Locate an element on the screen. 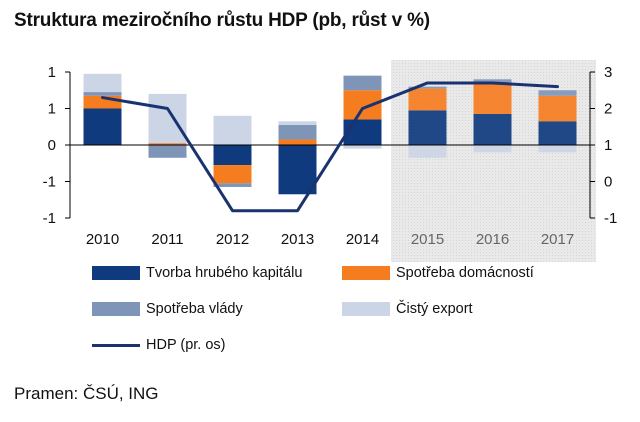 The image size is (640, 422). legend-item-gross-capital: Tvorba hrubého kapitálu is located at coordinates (197, 273).